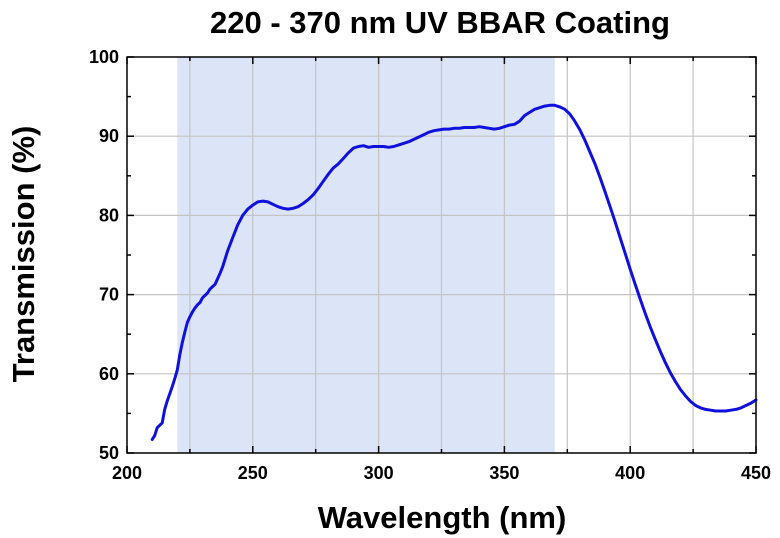  Describe the element at coordinates (109, 295) in the screenshot. I see `y-tick-label: 70` at that location.